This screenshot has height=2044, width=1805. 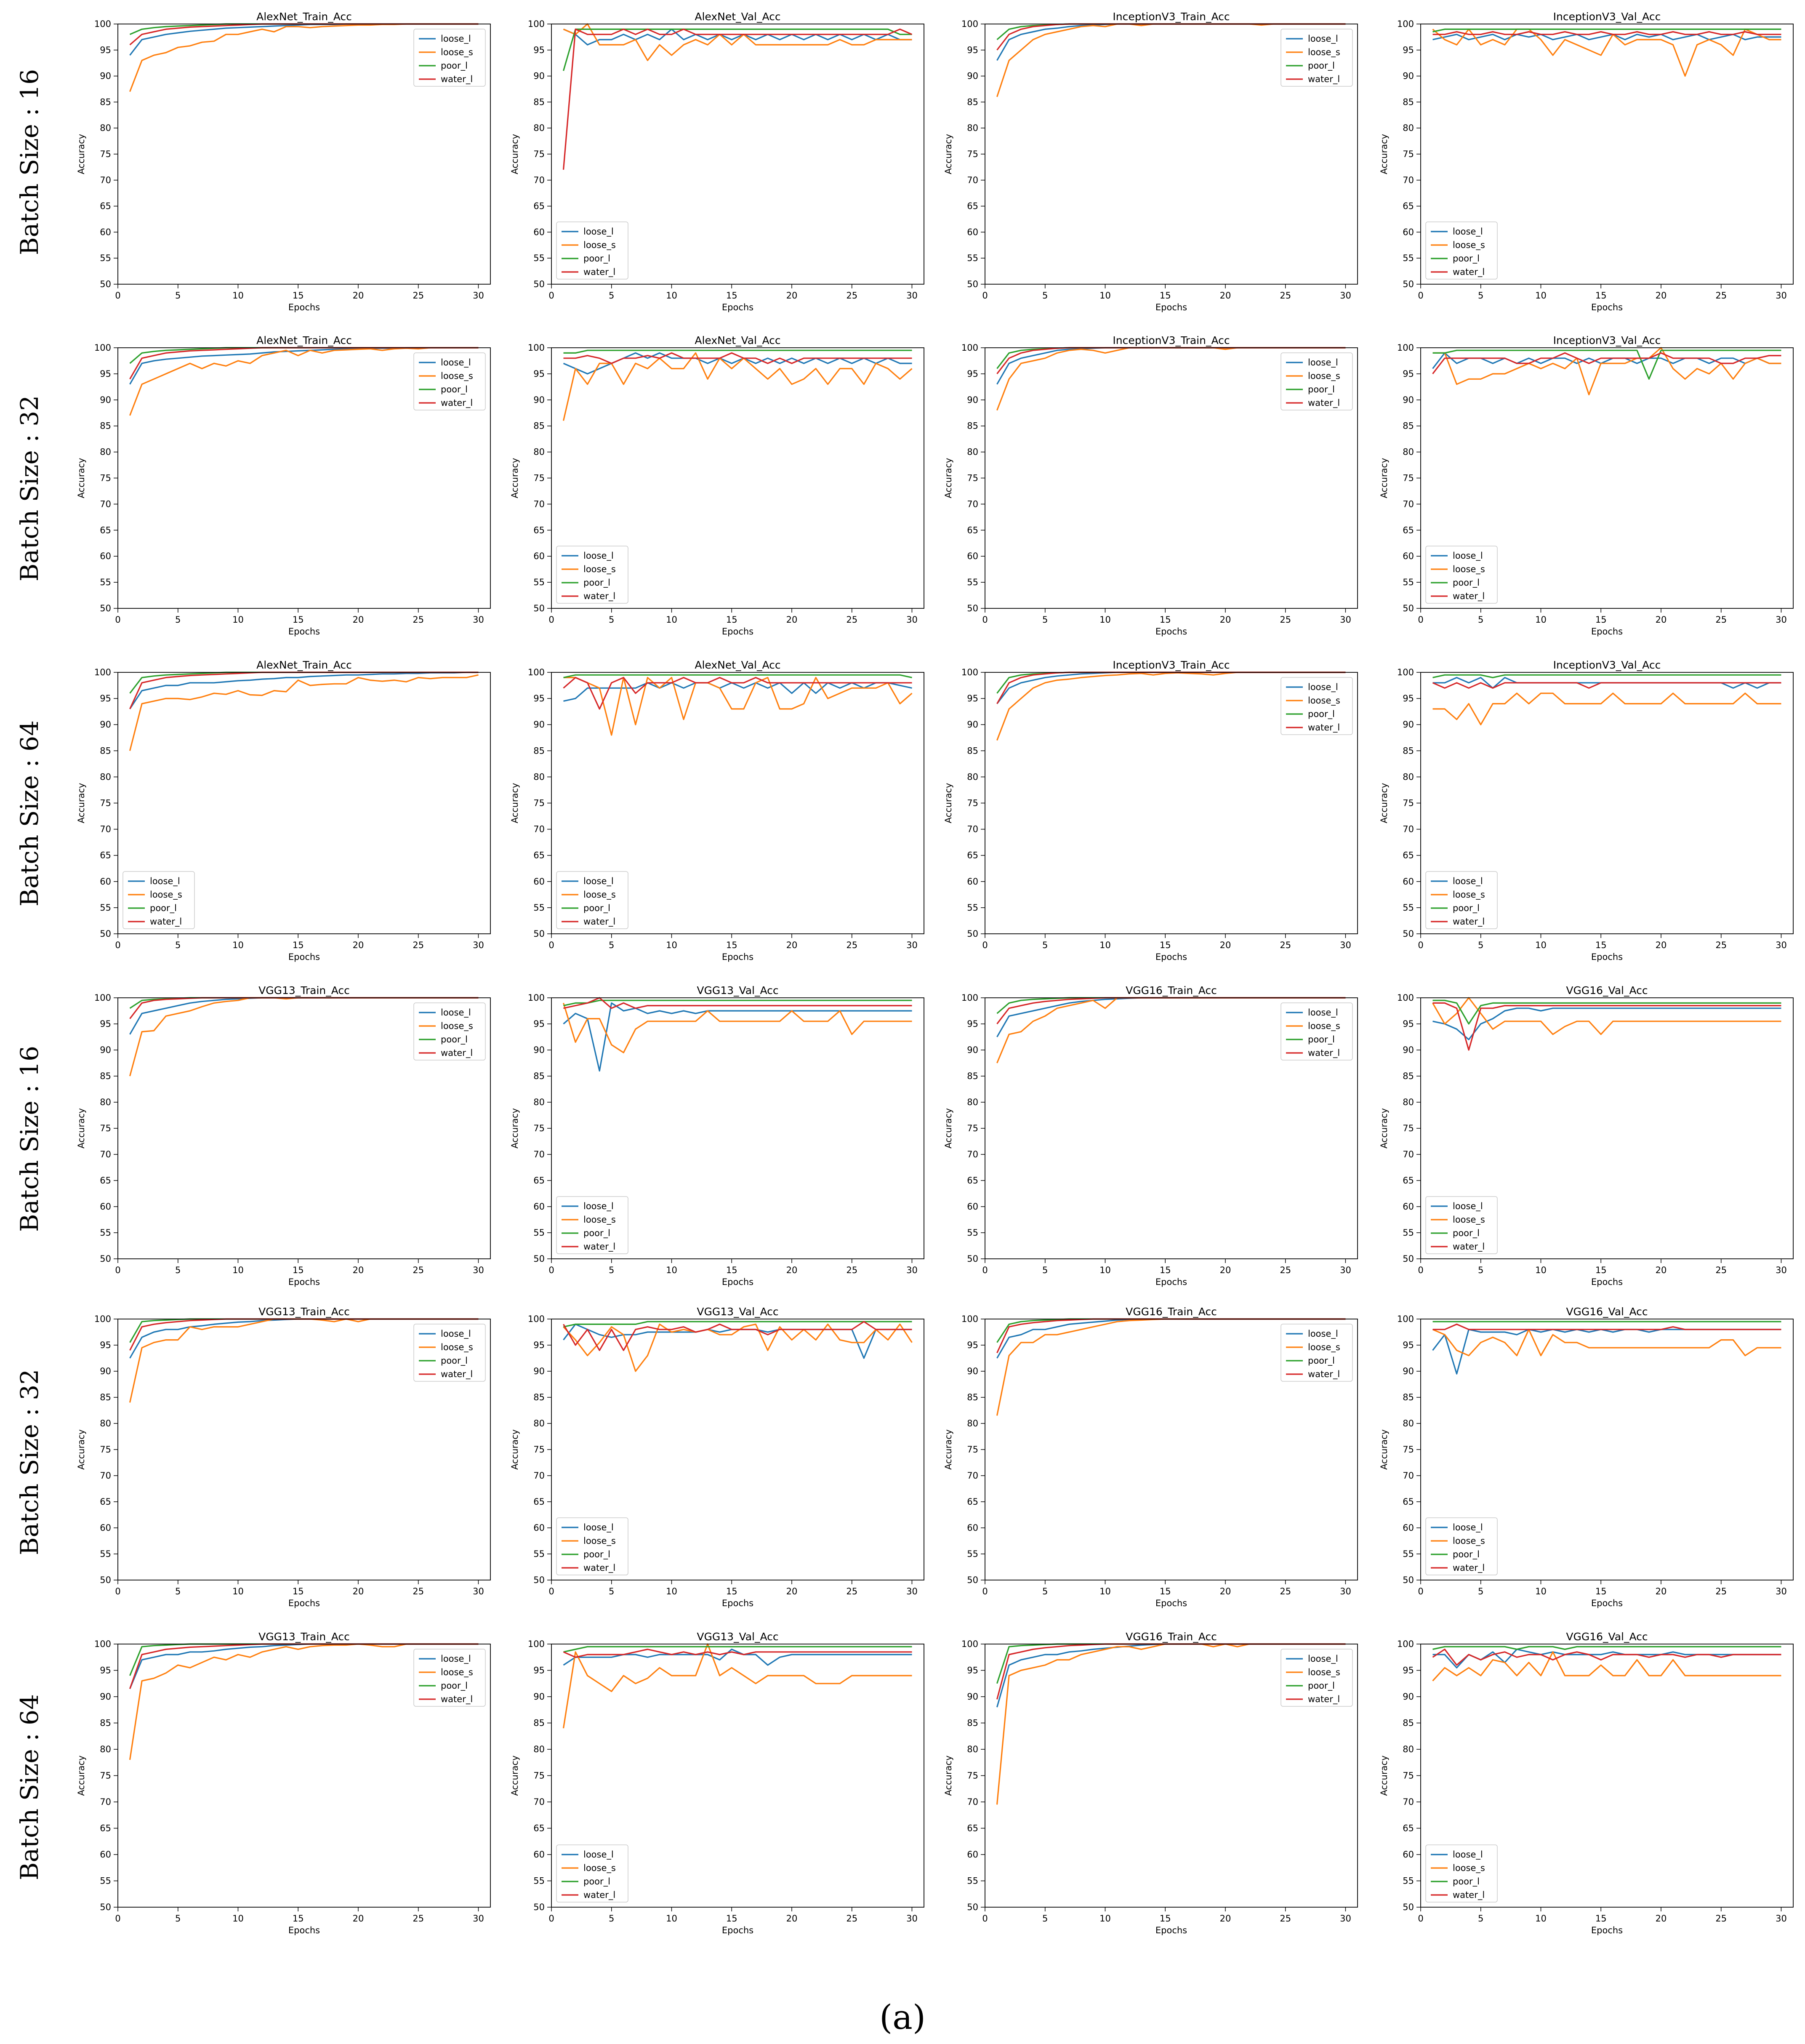 I want to click on chart-title: VGG16_Train_Acc, so click(x=1171, y=1637).